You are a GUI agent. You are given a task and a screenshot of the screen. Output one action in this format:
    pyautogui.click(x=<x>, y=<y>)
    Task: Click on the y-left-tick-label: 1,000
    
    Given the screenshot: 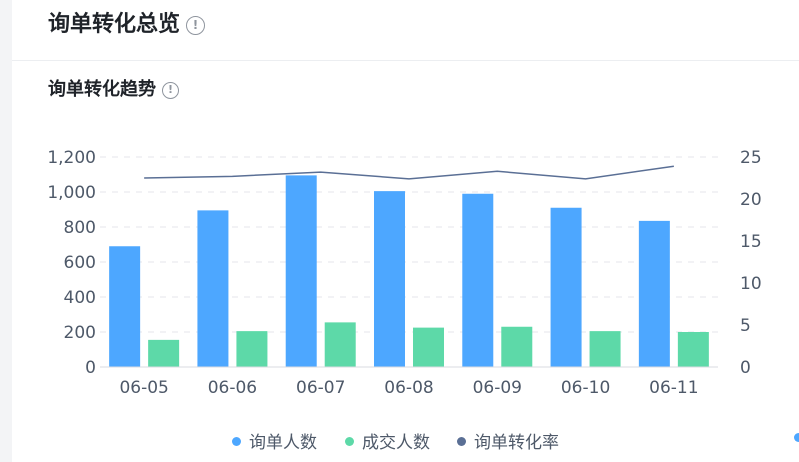 What is the action you would take?
    pyautogui.click(x=71, y=193)
    